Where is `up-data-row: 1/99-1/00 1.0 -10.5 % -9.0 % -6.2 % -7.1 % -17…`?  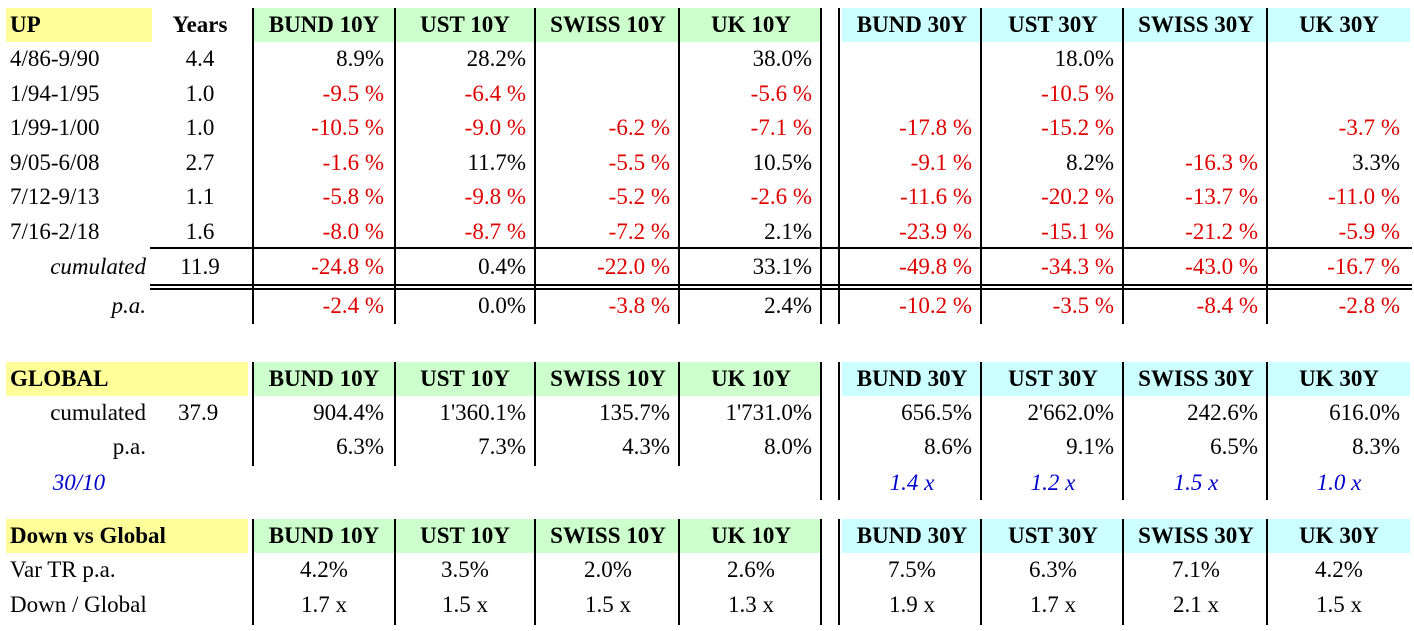
up-data-row: 1/99-1/00 1.0 -10.5 % -9.0 % -6.2 % -7.1 % -17… is located at coordinates (708, 128).